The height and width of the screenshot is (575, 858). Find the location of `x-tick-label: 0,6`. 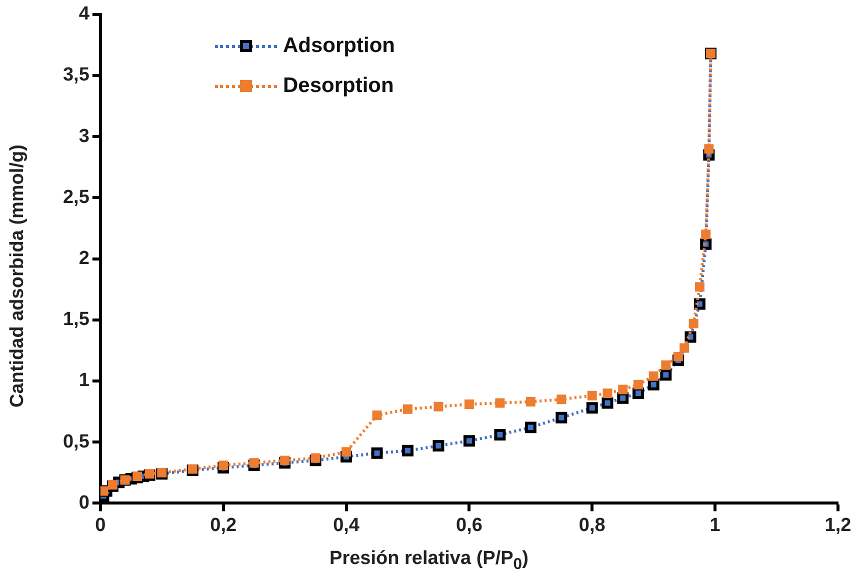

x-tick-label: 0,6 is located at coordinates (469, 525).